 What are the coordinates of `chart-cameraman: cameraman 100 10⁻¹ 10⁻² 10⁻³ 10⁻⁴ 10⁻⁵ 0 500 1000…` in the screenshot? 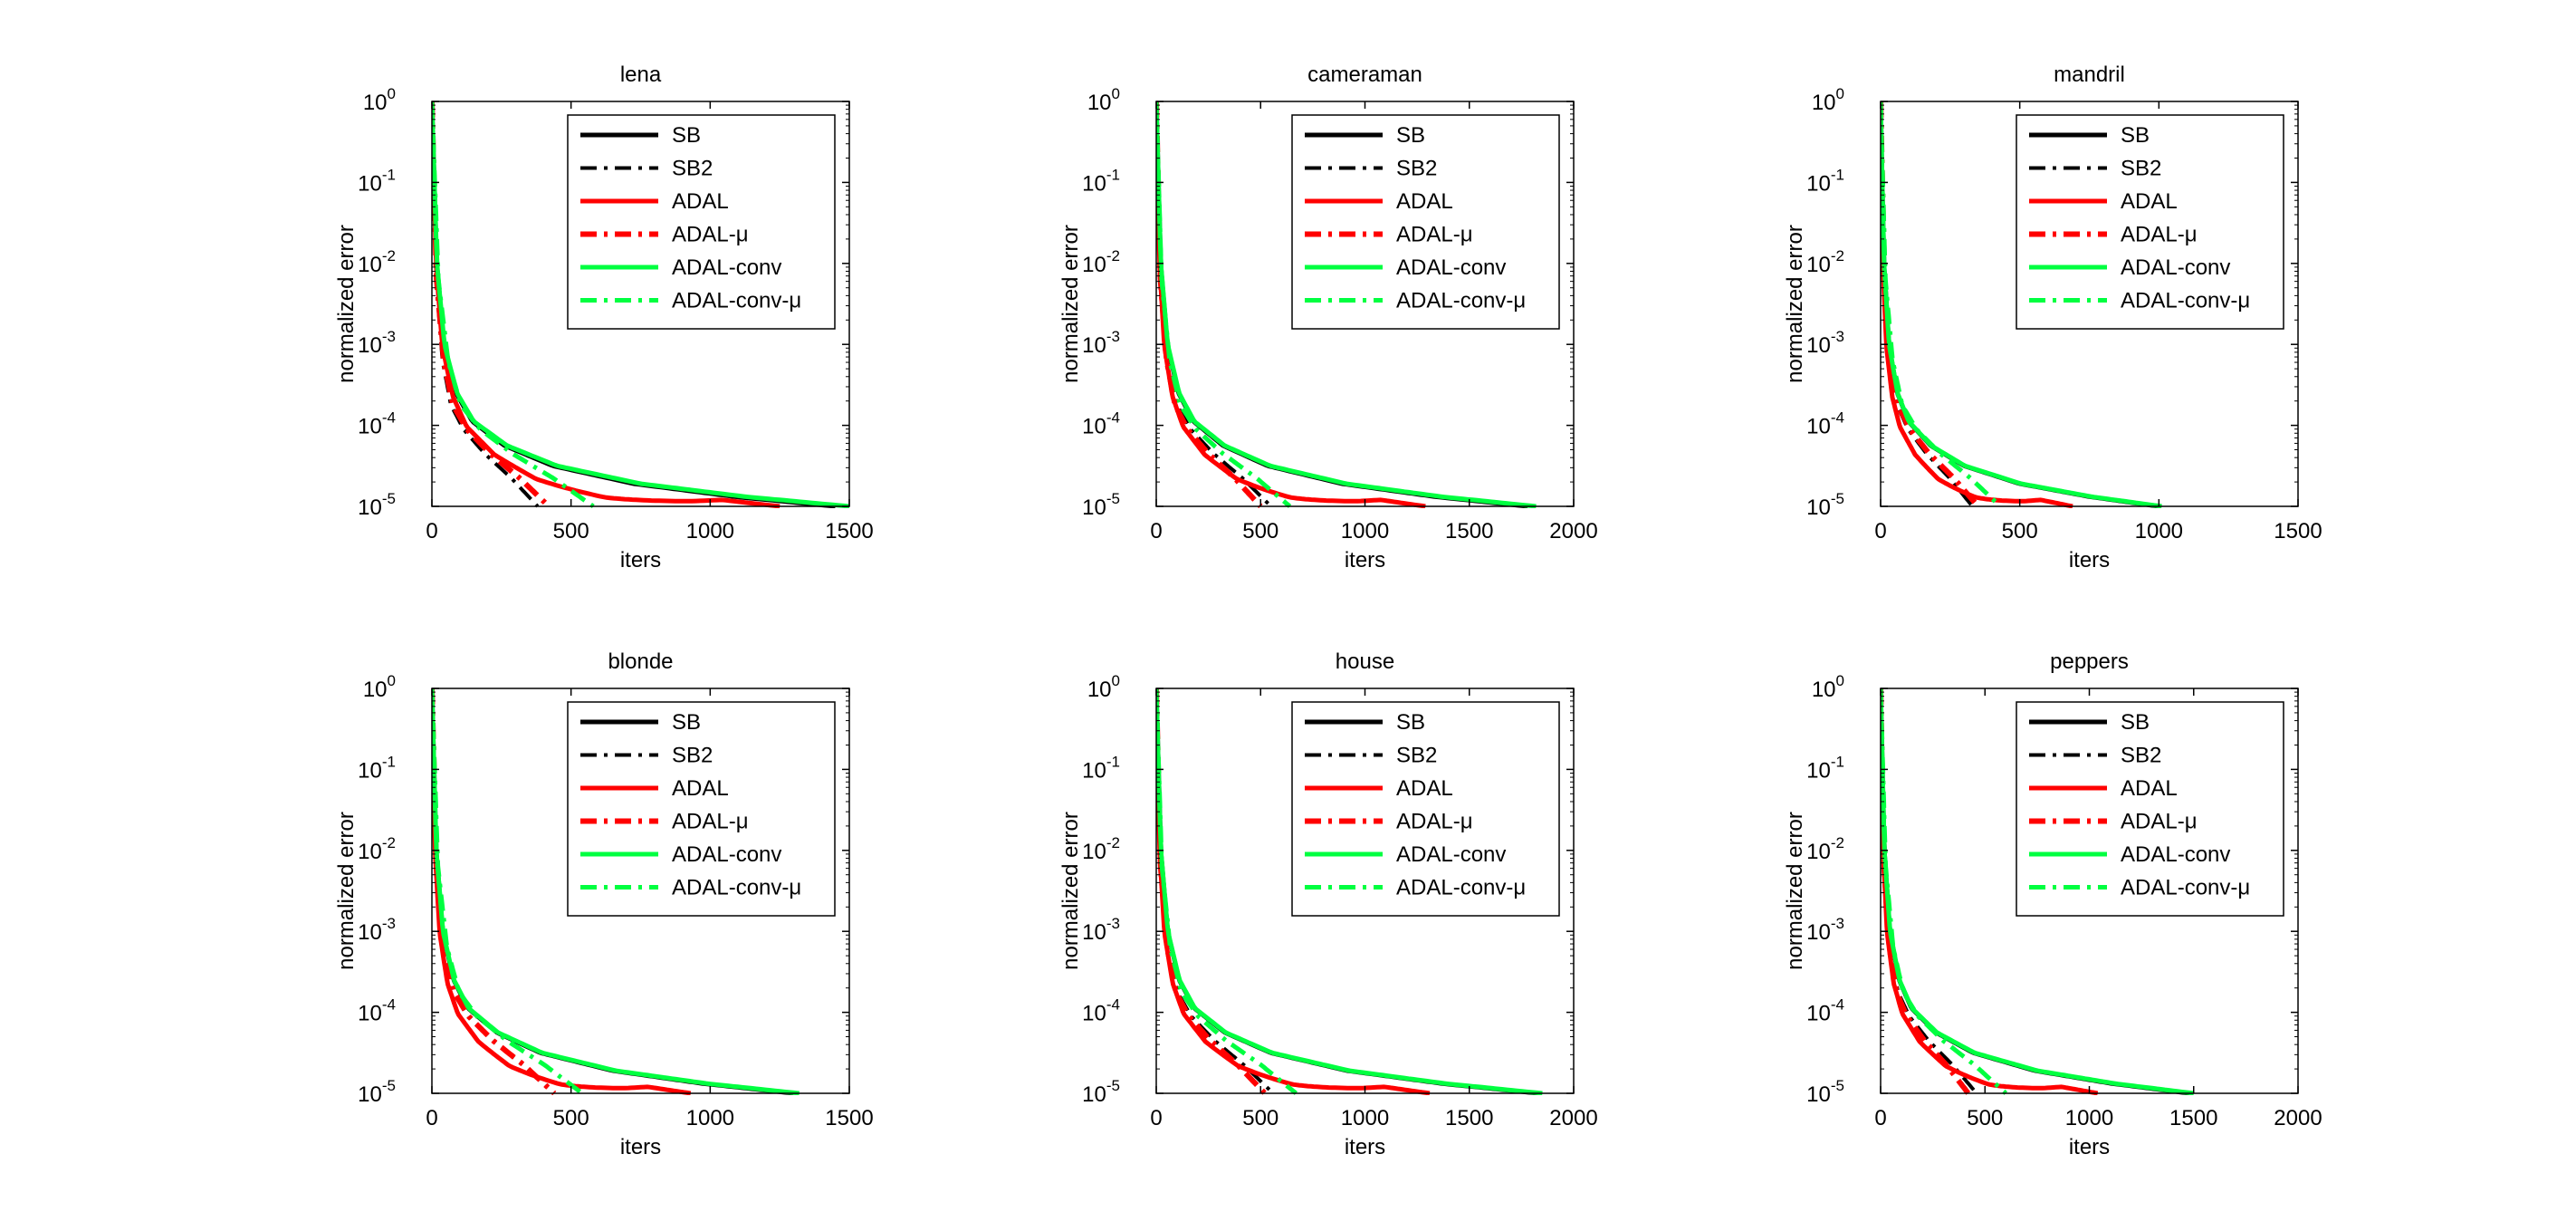 It's located at (1328, 317).